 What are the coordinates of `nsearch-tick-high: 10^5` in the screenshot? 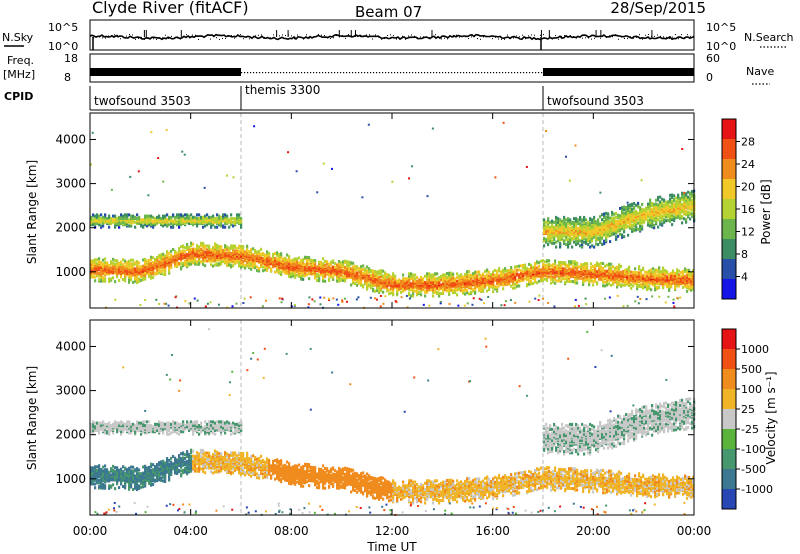 It's located at (721, 27).